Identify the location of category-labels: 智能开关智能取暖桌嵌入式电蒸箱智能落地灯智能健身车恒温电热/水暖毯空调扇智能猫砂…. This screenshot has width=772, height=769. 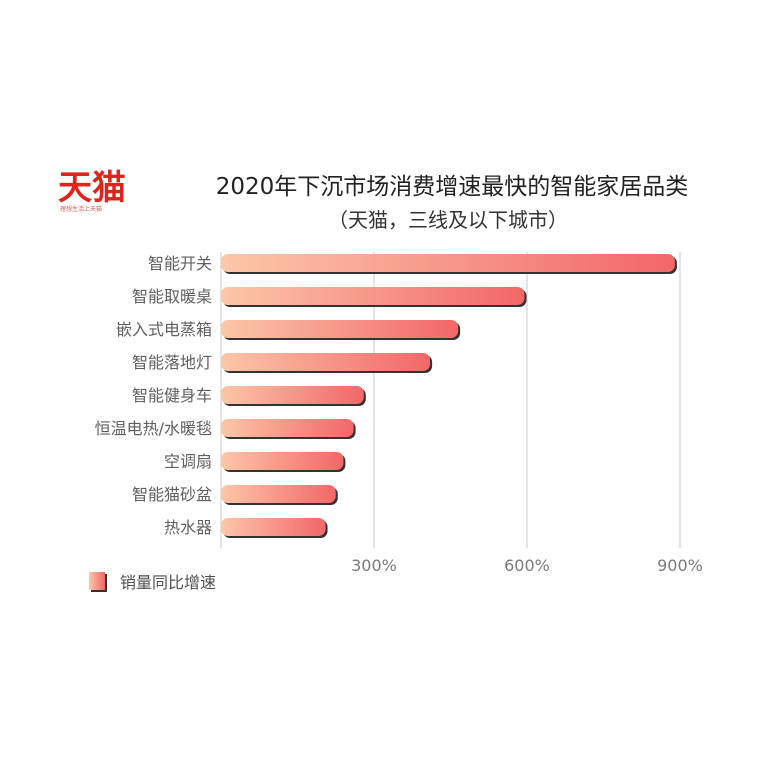
(153, 395).